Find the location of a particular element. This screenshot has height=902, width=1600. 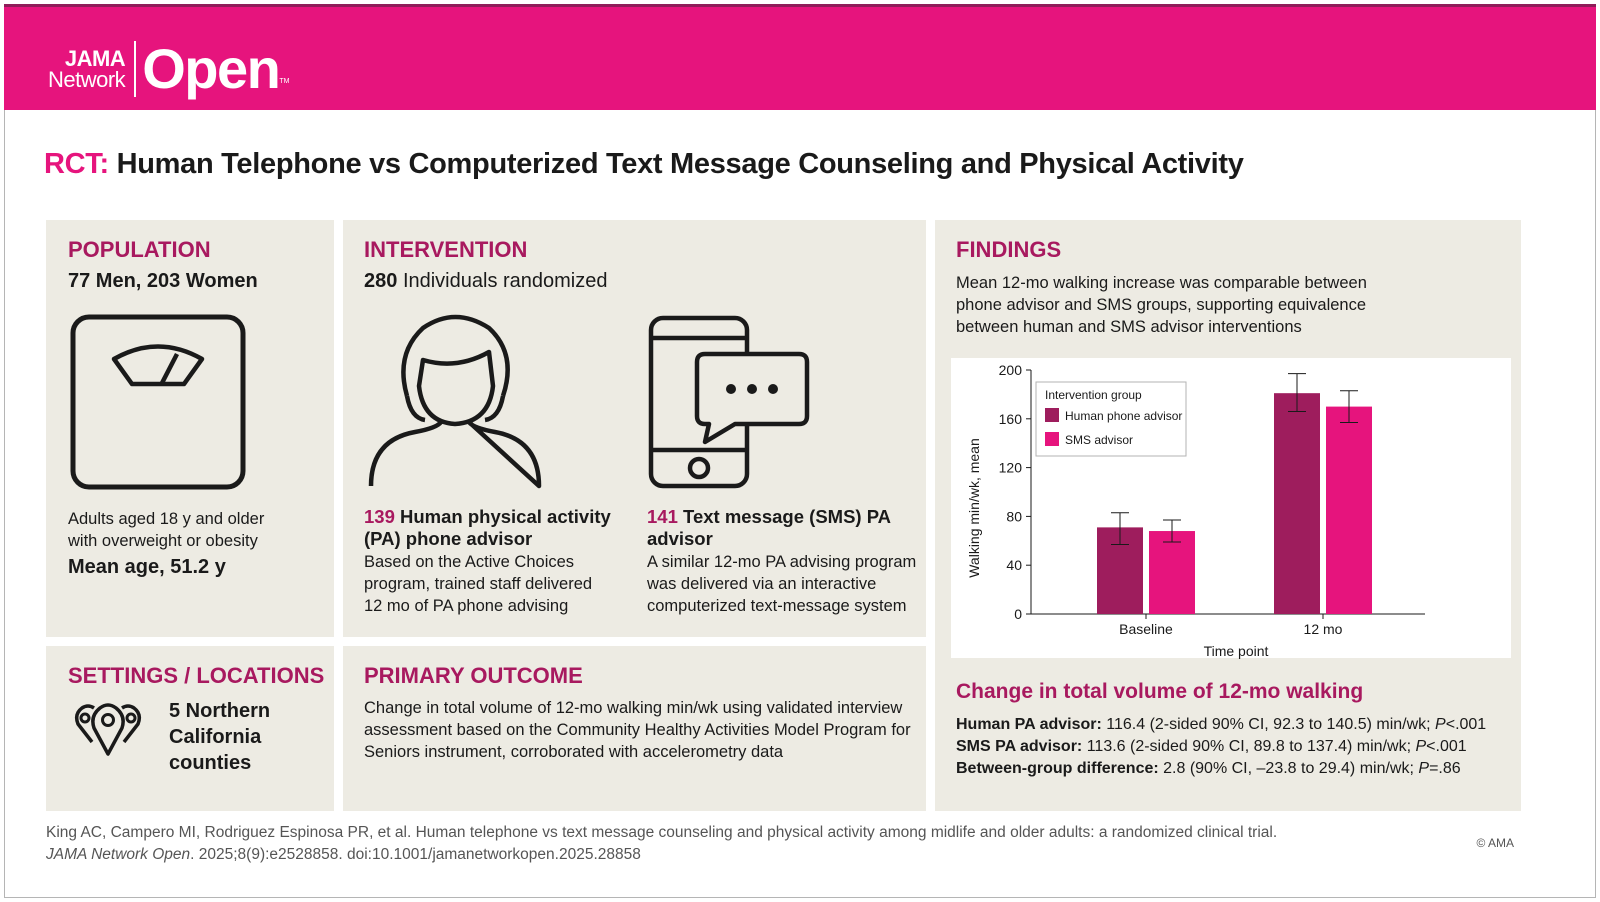

findings-subheading: Change in total volume of 12-mo walking is located at coordinates (1160, 691).